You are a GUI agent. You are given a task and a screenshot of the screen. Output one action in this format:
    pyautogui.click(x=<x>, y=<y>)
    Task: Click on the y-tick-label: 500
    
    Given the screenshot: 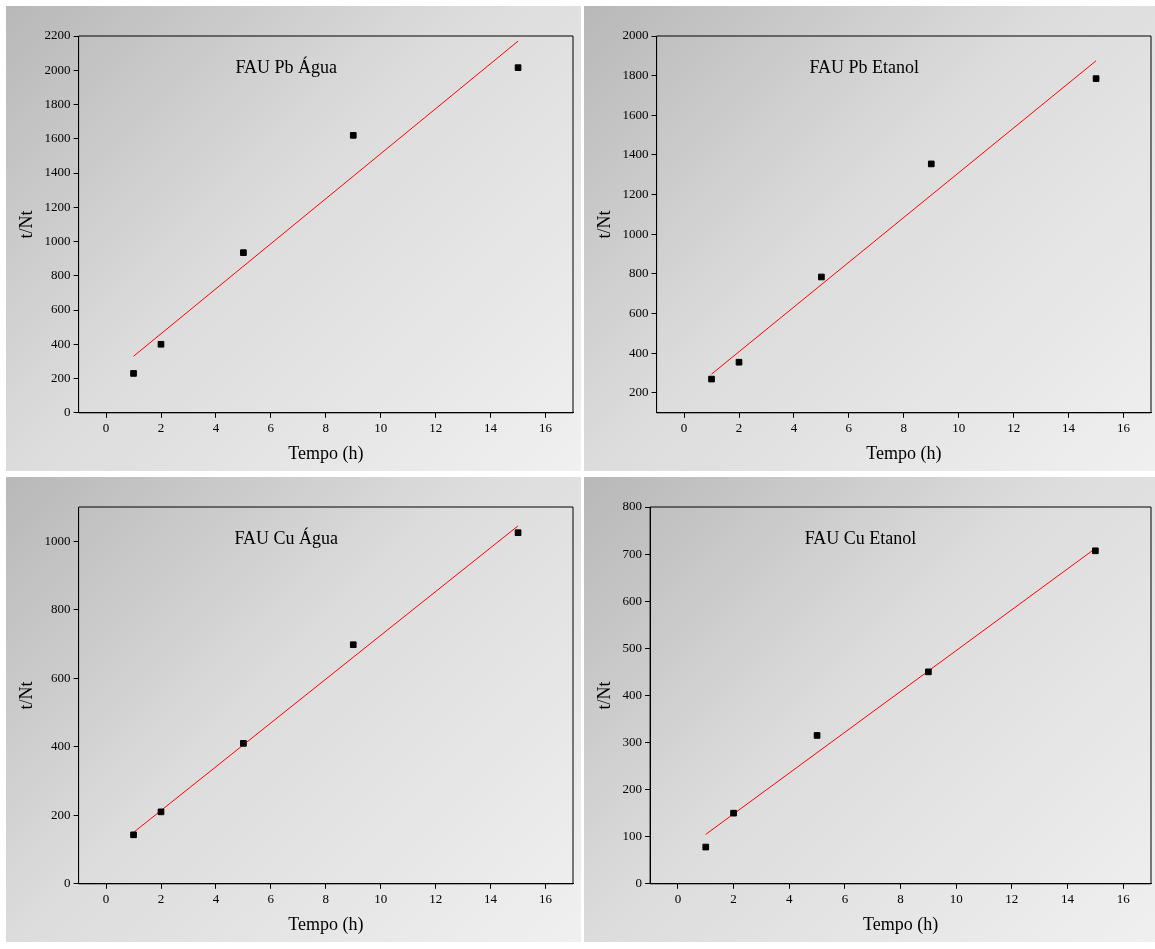 What is the action you would take?
    pyautogui.click(x=632, y=647)
    